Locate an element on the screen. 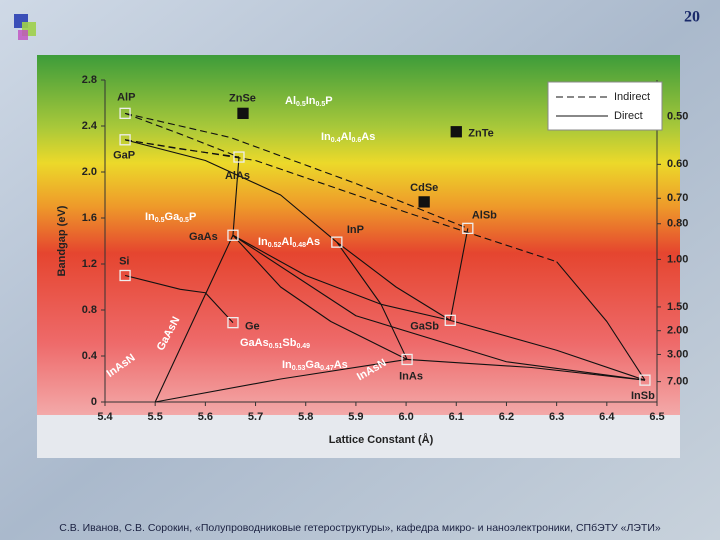  y2-tick-label: 0.70 is located at coordinates (677, 198).